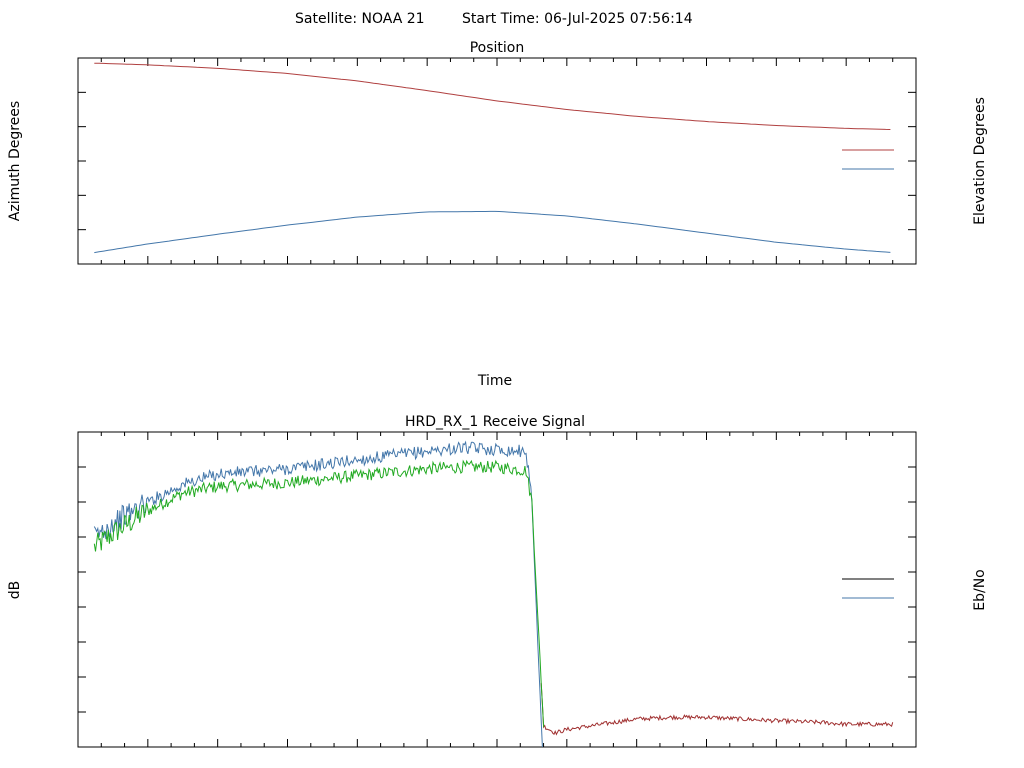 The width and height of the screenshot is (1024, 768). I want to click on position-y-left-label: Azimuth Degrees, so click(15, 161).